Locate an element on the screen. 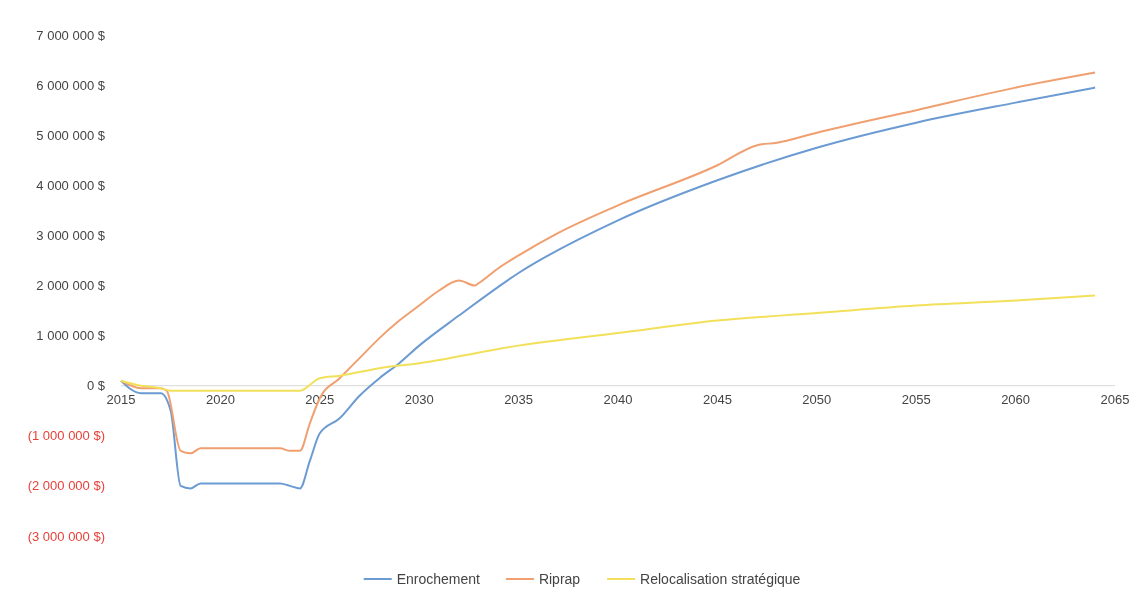 The image size is (1143, 604). x-tick-label: 2050 is located at coordinates (817, 399).